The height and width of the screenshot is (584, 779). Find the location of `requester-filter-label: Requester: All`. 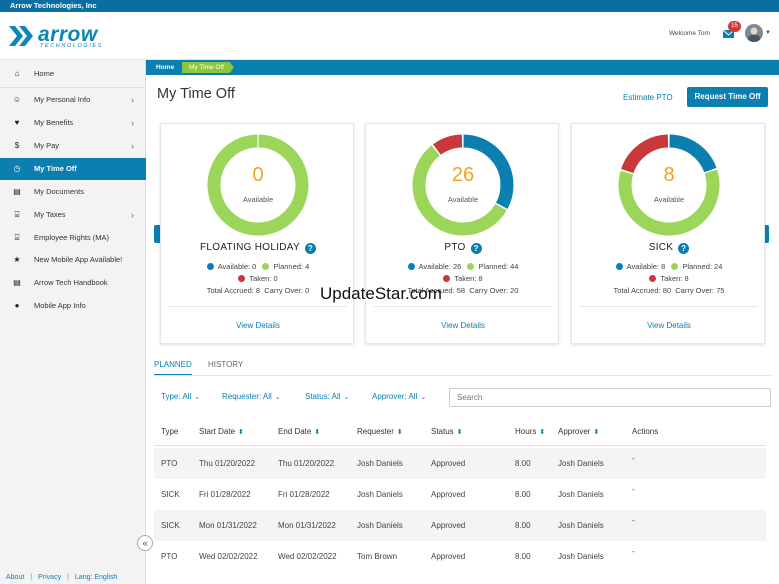

requester-filter-label: Requester: All is located at coordinates (247, 396).